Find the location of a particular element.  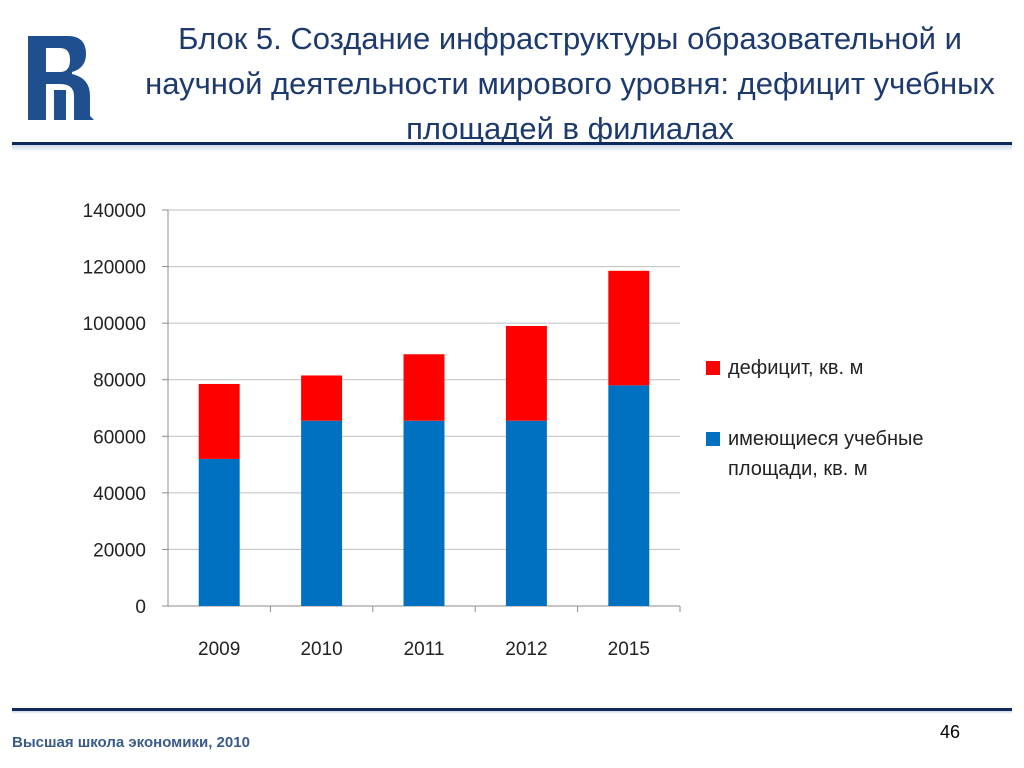

footer-divider is located at coordinates (512, 711).